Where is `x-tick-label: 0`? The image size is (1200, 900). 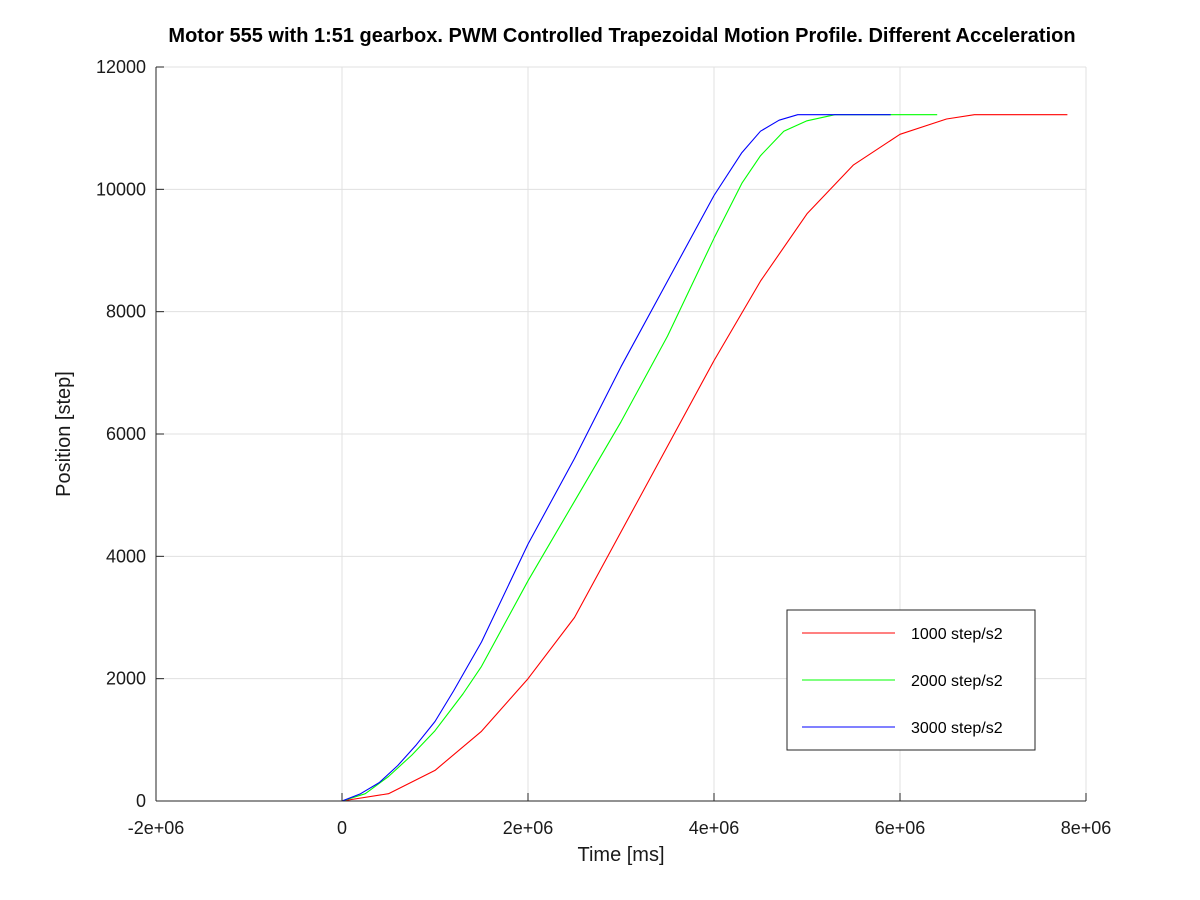 x-tick-label: 0 is located at coordinates (342, 828).